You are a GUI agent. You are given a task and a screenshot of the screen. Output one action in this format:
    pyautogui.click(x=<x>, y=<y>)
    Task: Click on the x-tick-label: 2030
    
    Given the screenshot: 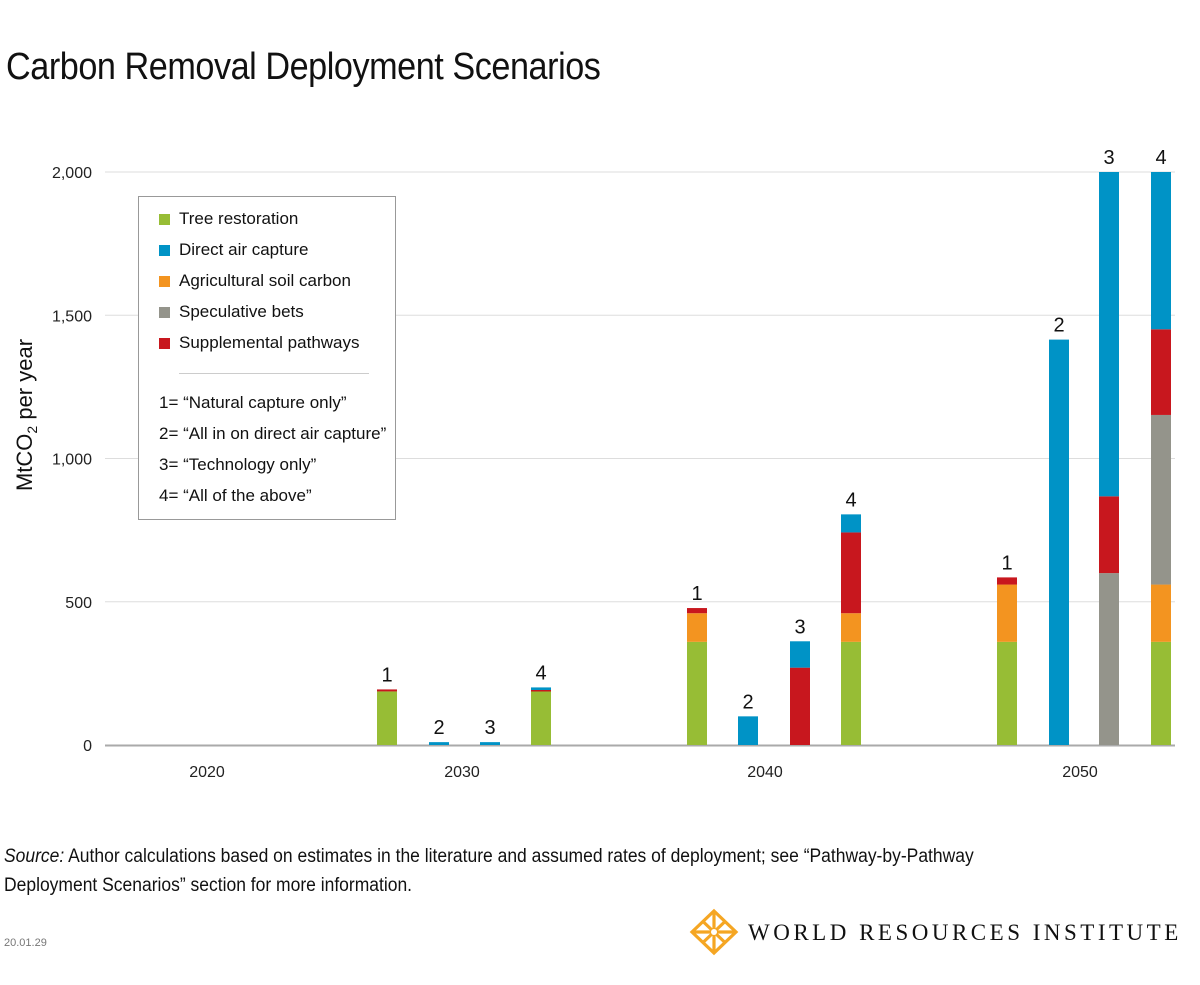 What is the action you would take?
    pyautogui.click(x=462, y=772)
    